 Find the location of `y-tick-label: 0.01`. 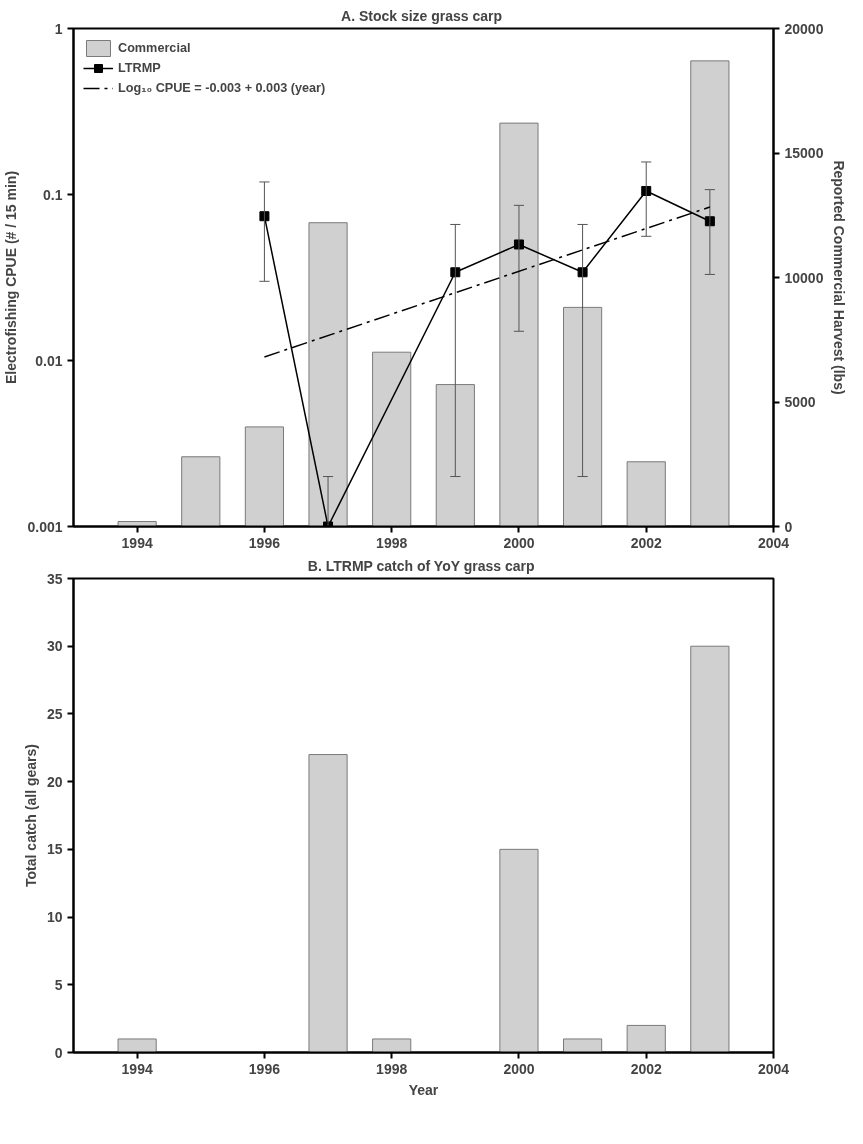

y-tick-label: 0.01 is located at coordinates (49, 360).